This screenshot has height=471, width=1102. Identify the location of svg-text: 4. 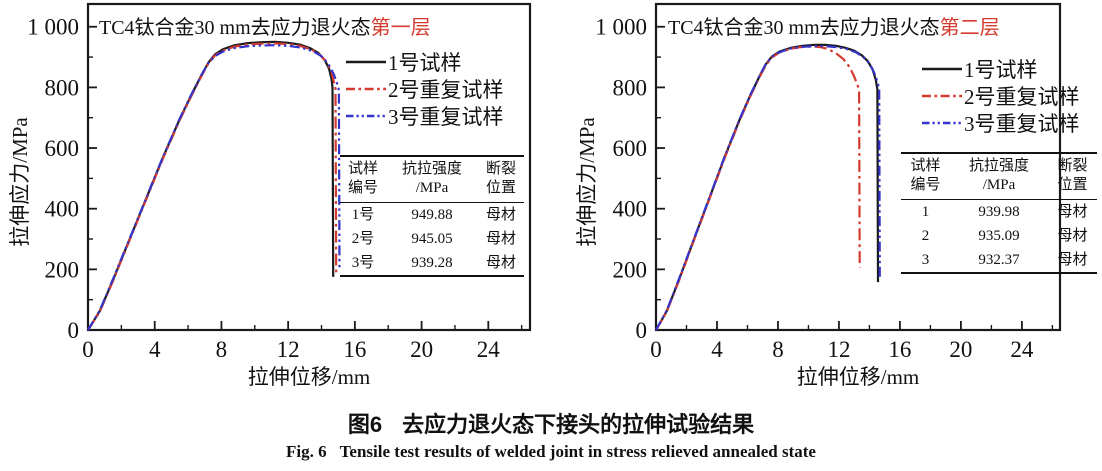
(717, 349).